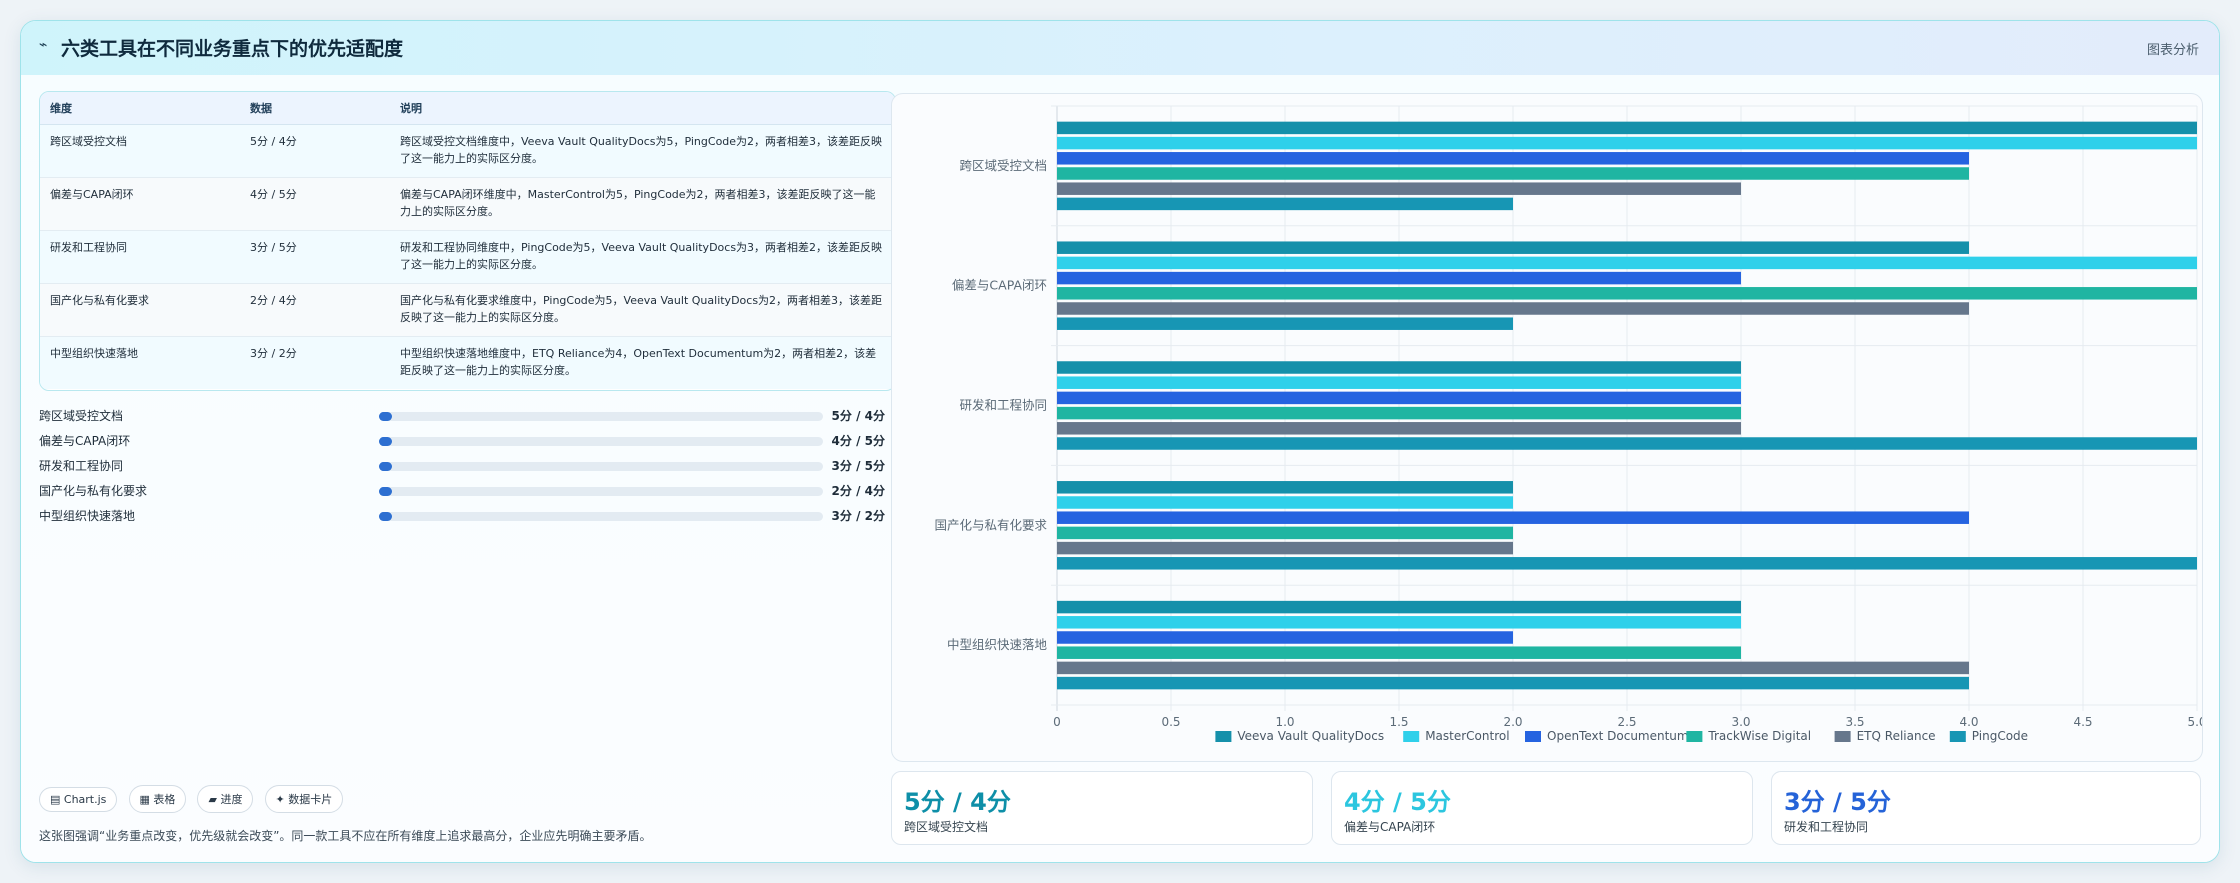 The height and width of the screenshot is (883, 2240). What do you see at coordinates (1542, 808) in the screenshot?
I see `stat-card: 4分 / 5分 偏差与CAPA闭环` at bounding box center [1542, 808].